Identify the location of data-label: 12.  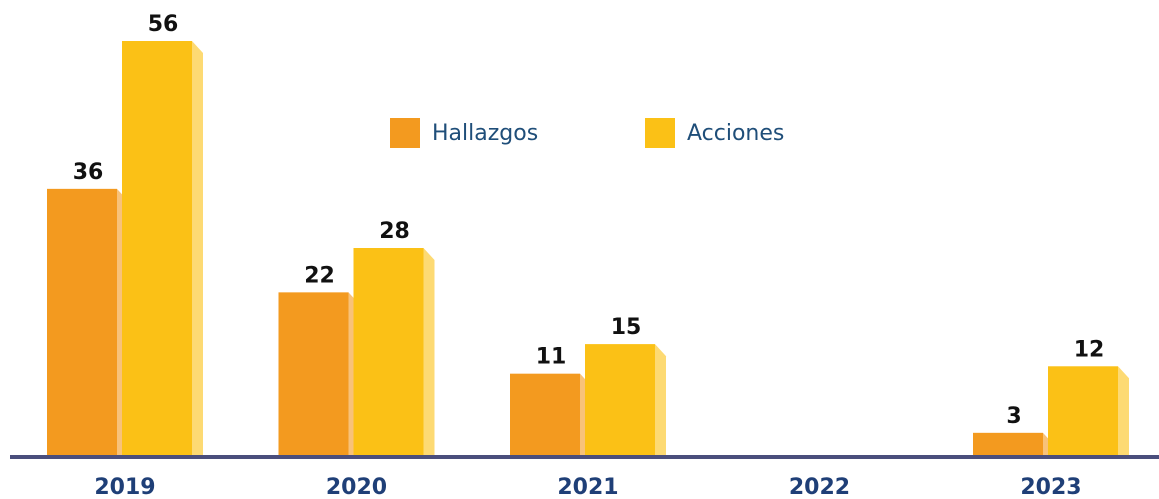
(1089, 349).